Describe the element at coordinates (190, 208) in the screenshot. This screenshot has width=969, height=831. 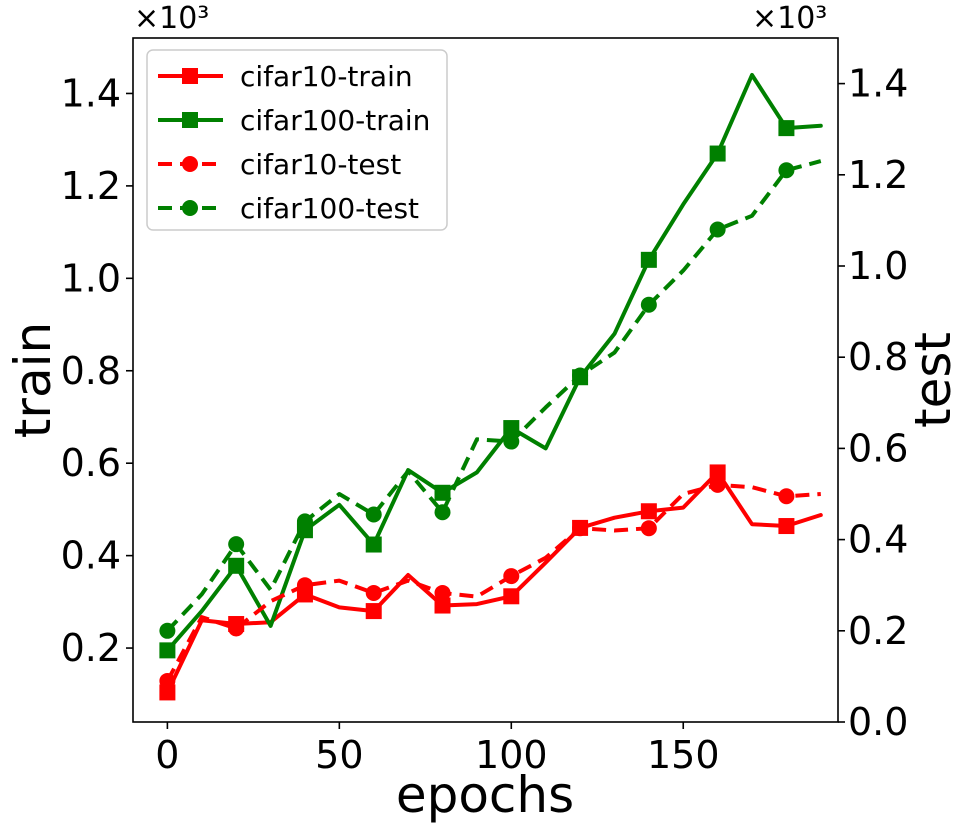
I see `legend-marker-cifar100-test` at that location.